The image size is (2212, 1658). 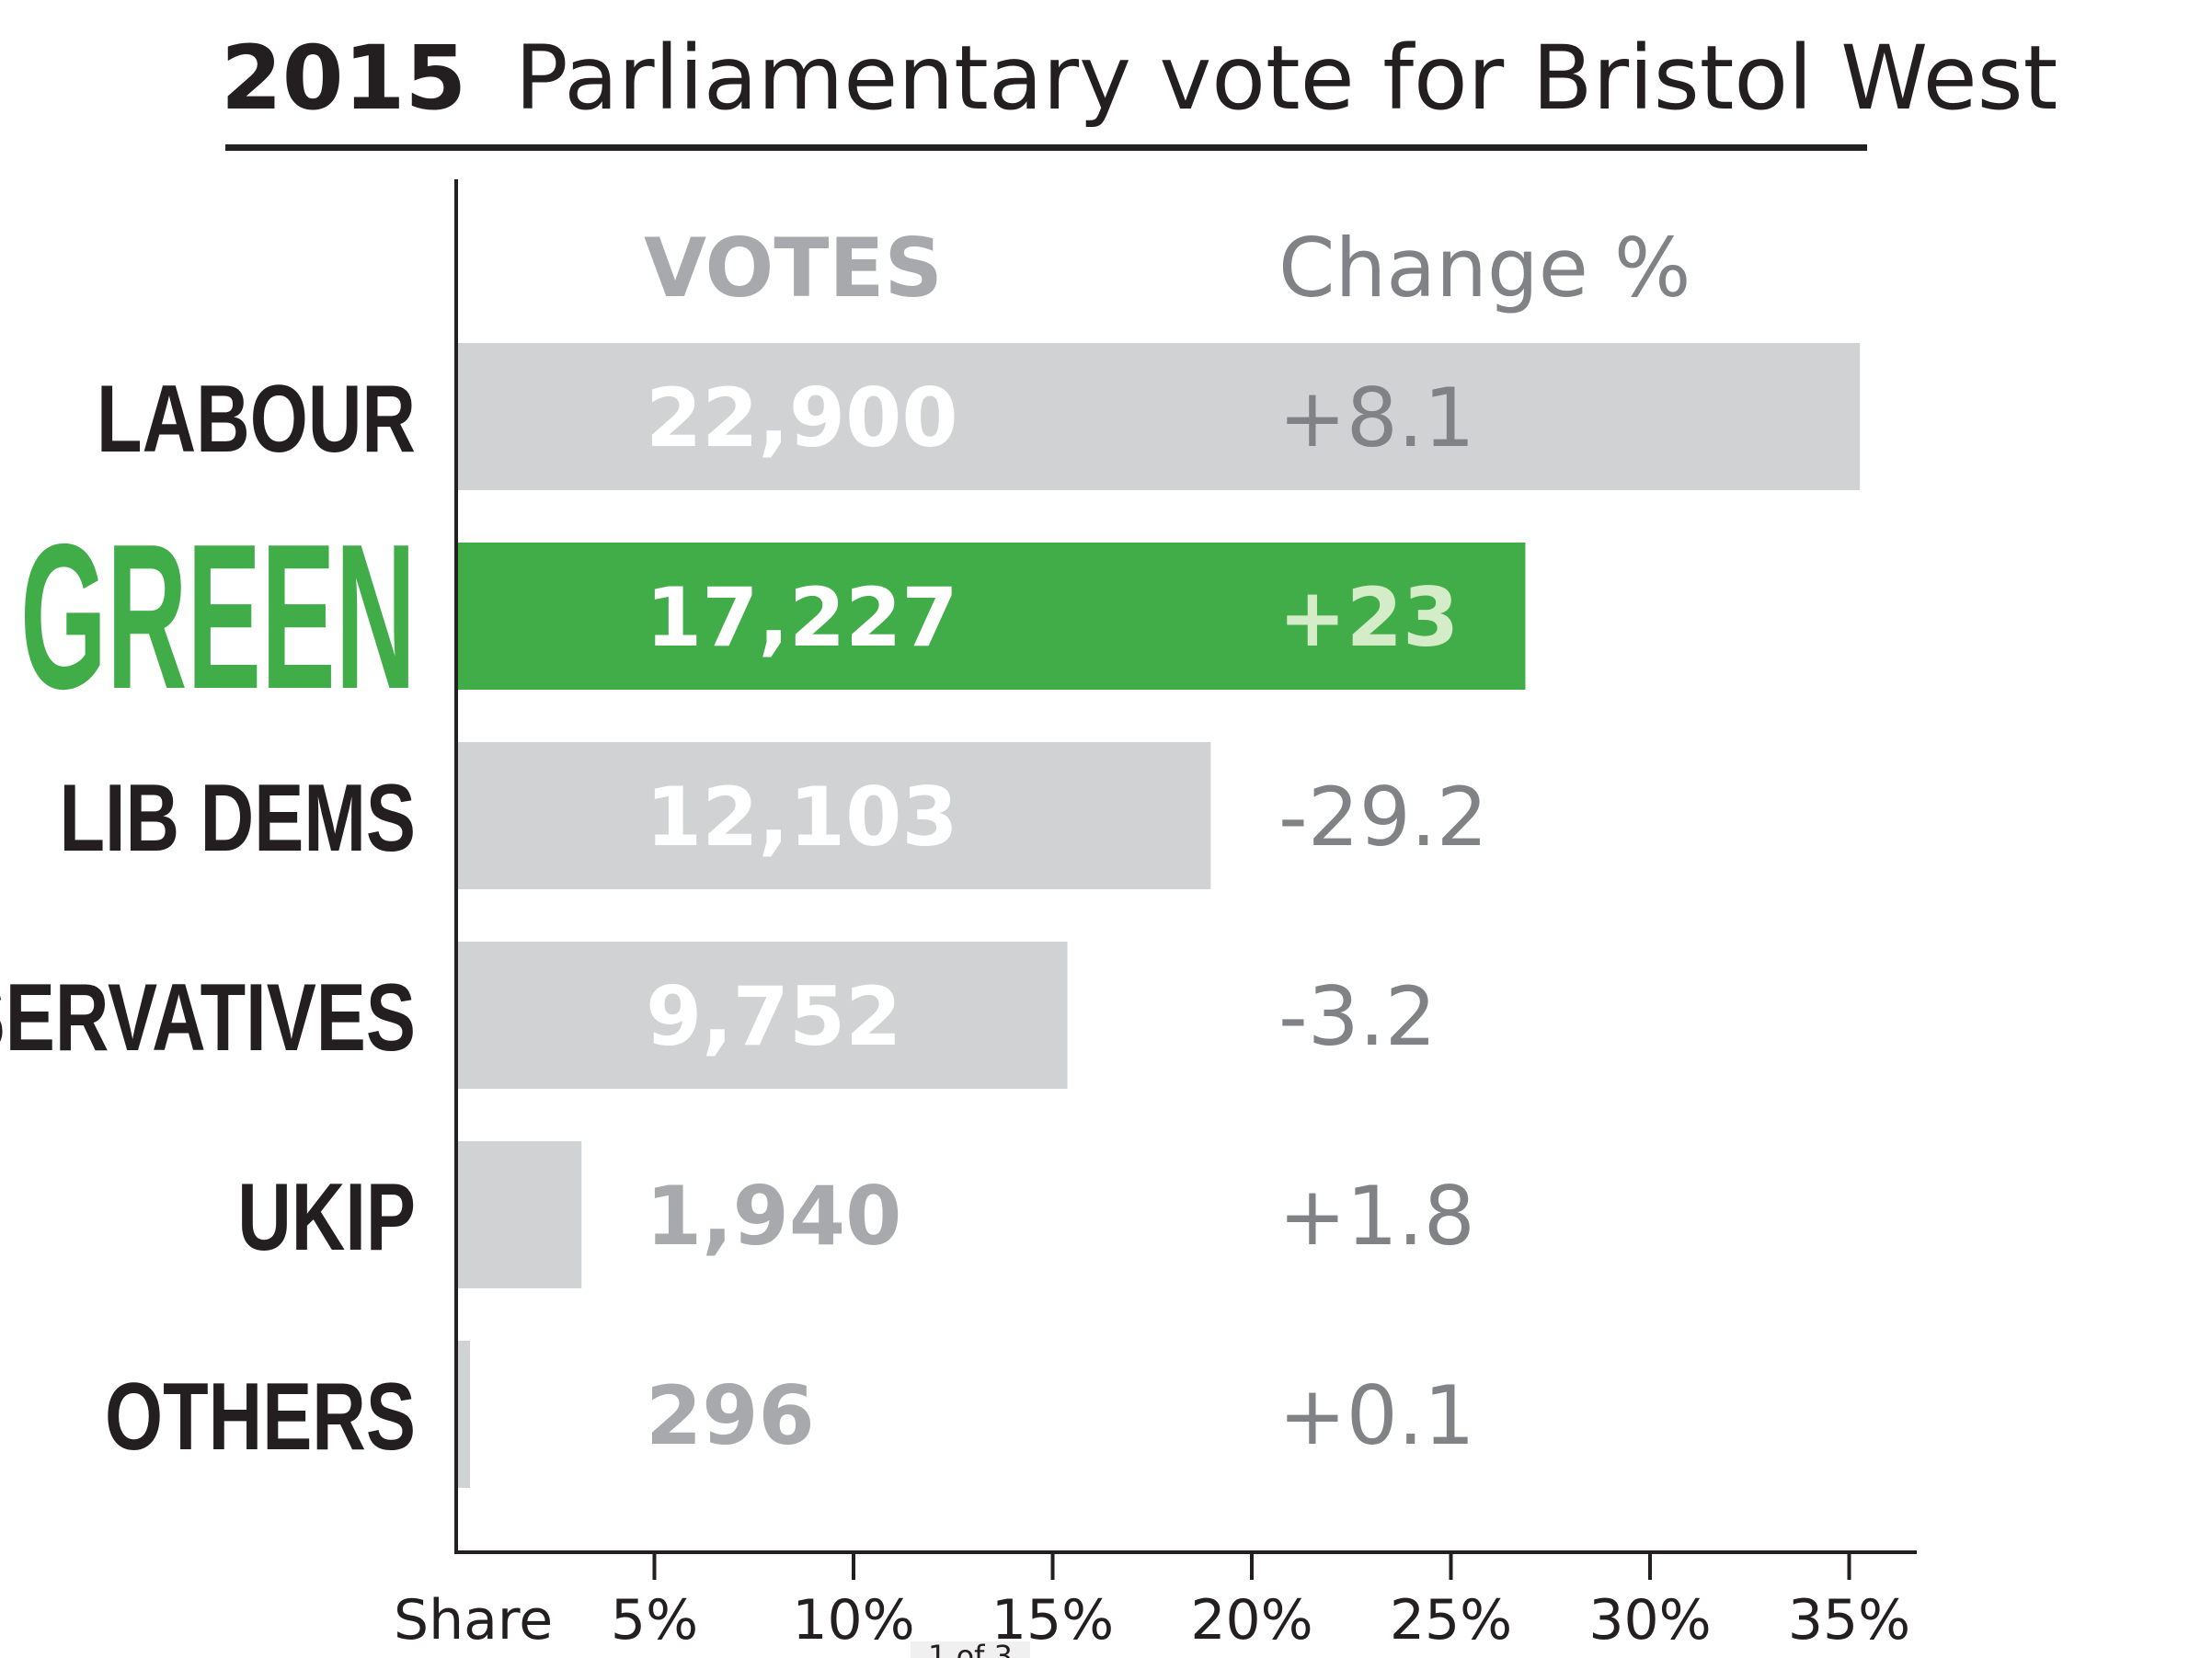 What do you see at coordinates (774, 1016) in the screenshot?
I see `votes-value-conservatives: 9,752` at bounding box center [774, 1016].